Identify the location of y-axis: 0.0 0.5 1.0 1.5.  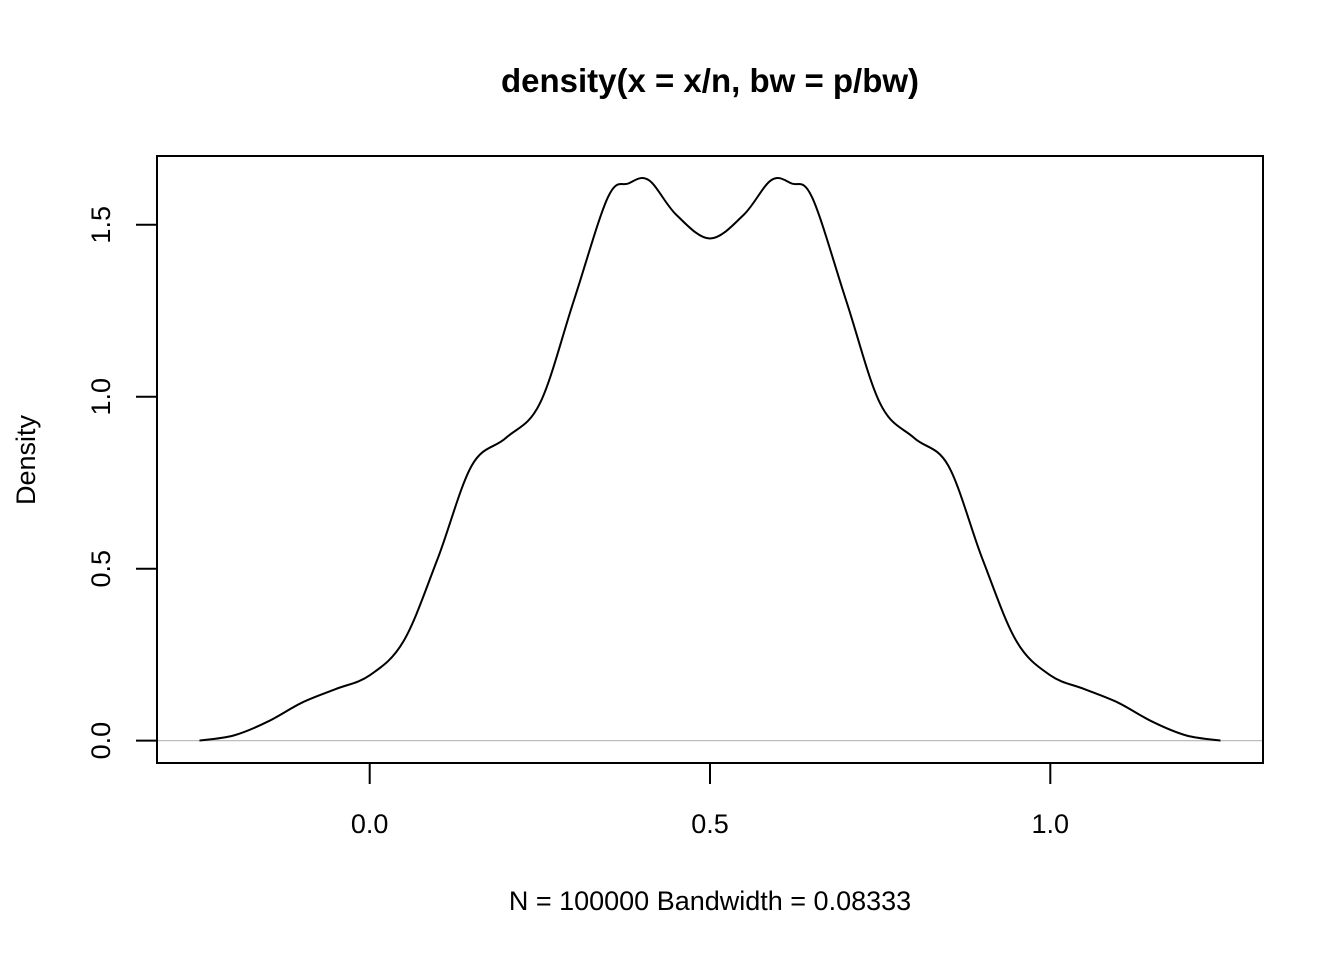
(122, 483).